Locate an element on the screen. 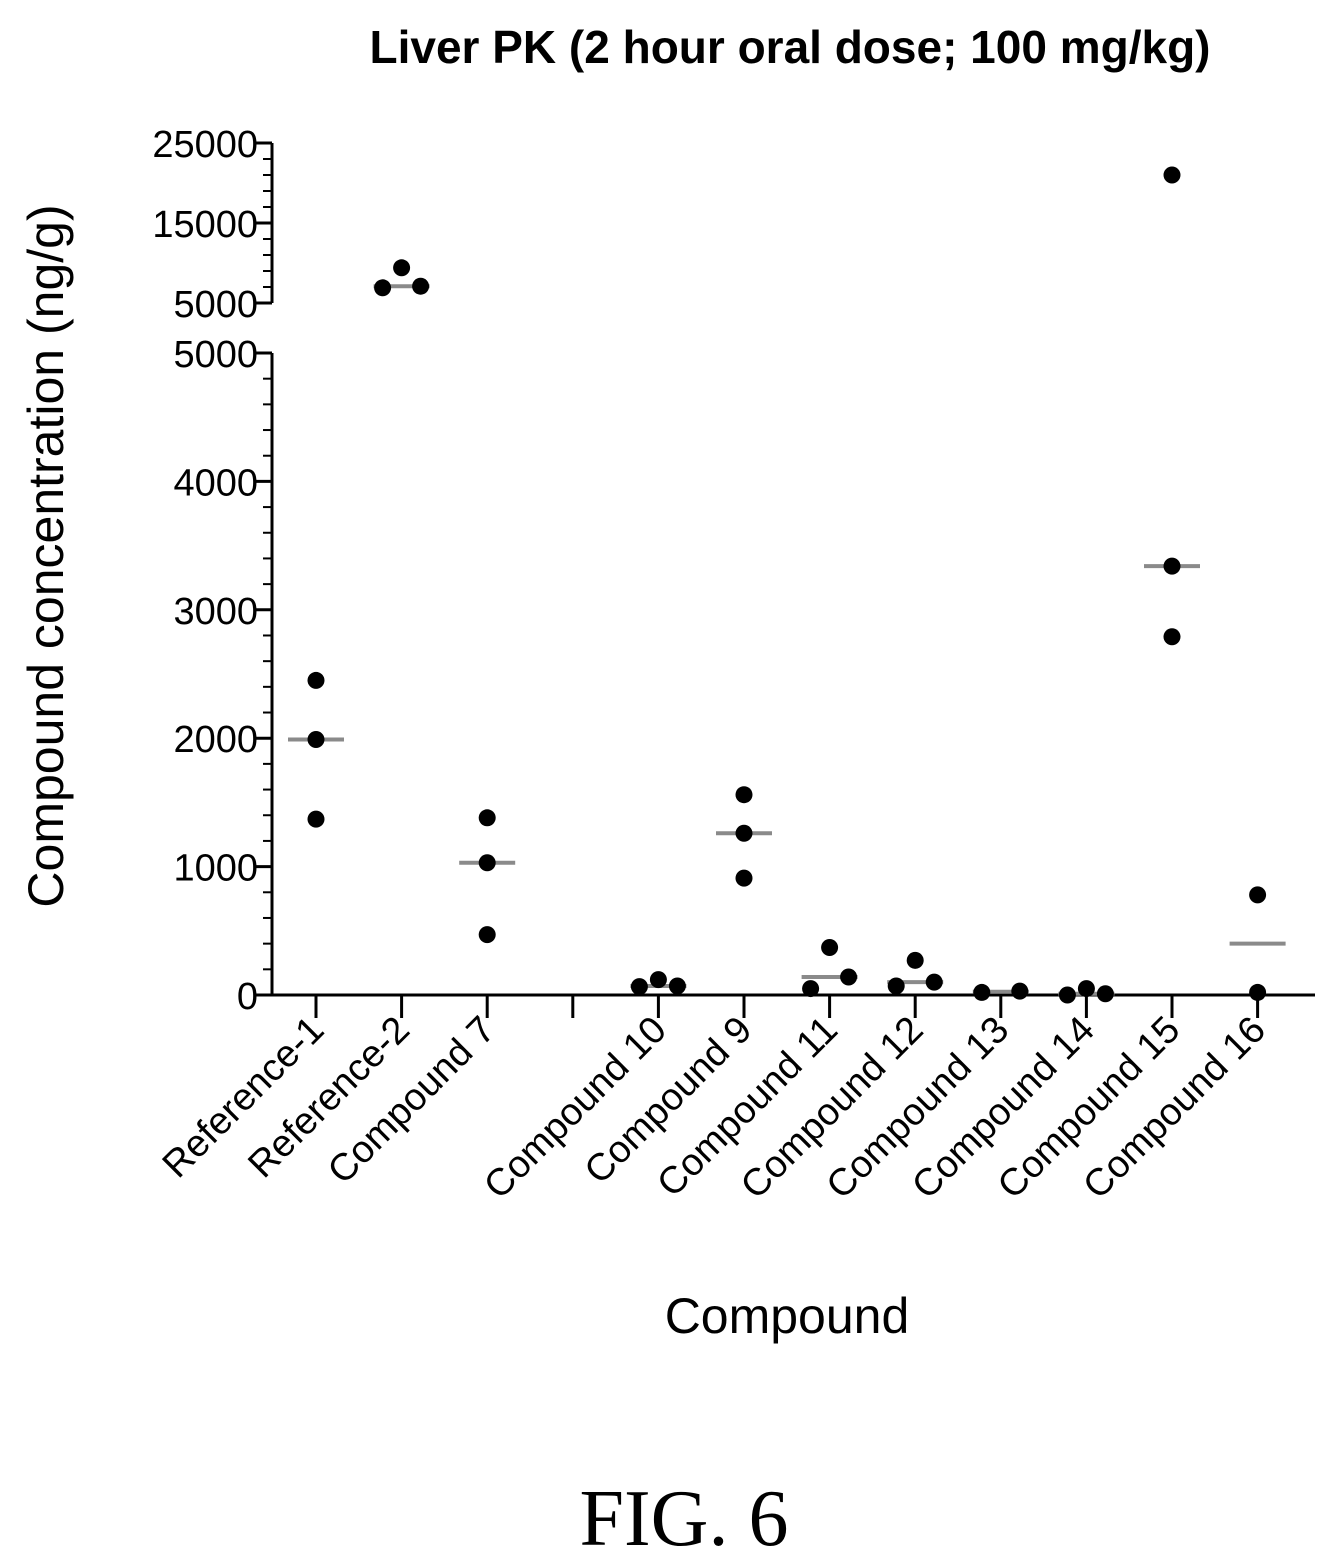 The width and height of the screenshot is (1338, 1563). y-tick-label-lower-3: 3000 is located at coordinates (215, 612).